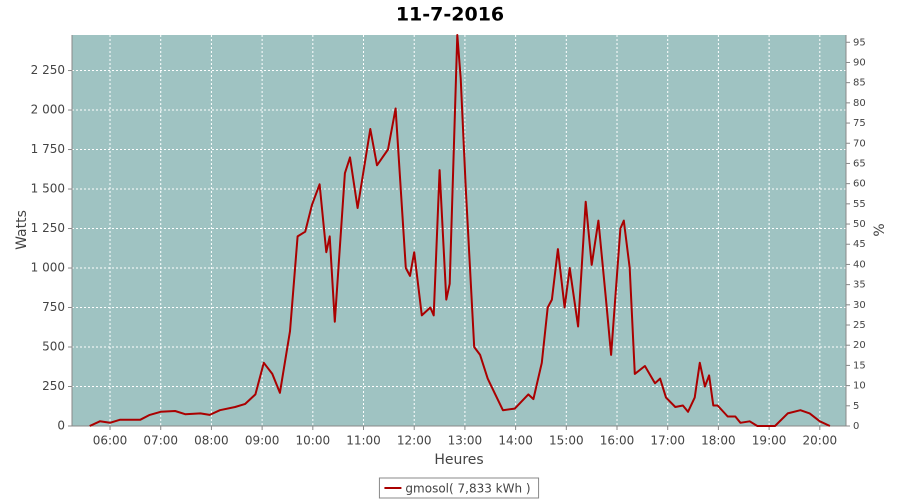 The width and height of the screenshot is (900, 500). What do you see at coordinates (859, 345) in the screenshot?
I see `y2-tick-label: 20` at bounding box center [859, 345].